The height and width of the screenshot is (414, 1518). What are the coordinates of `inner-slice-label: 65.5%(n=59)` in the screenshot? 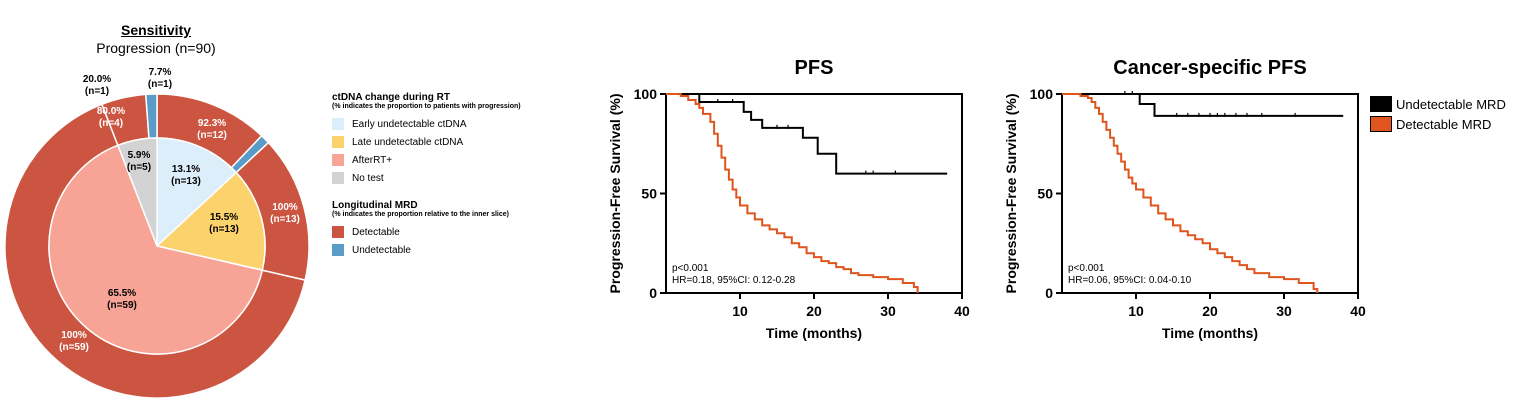 It's located at (122, 299).